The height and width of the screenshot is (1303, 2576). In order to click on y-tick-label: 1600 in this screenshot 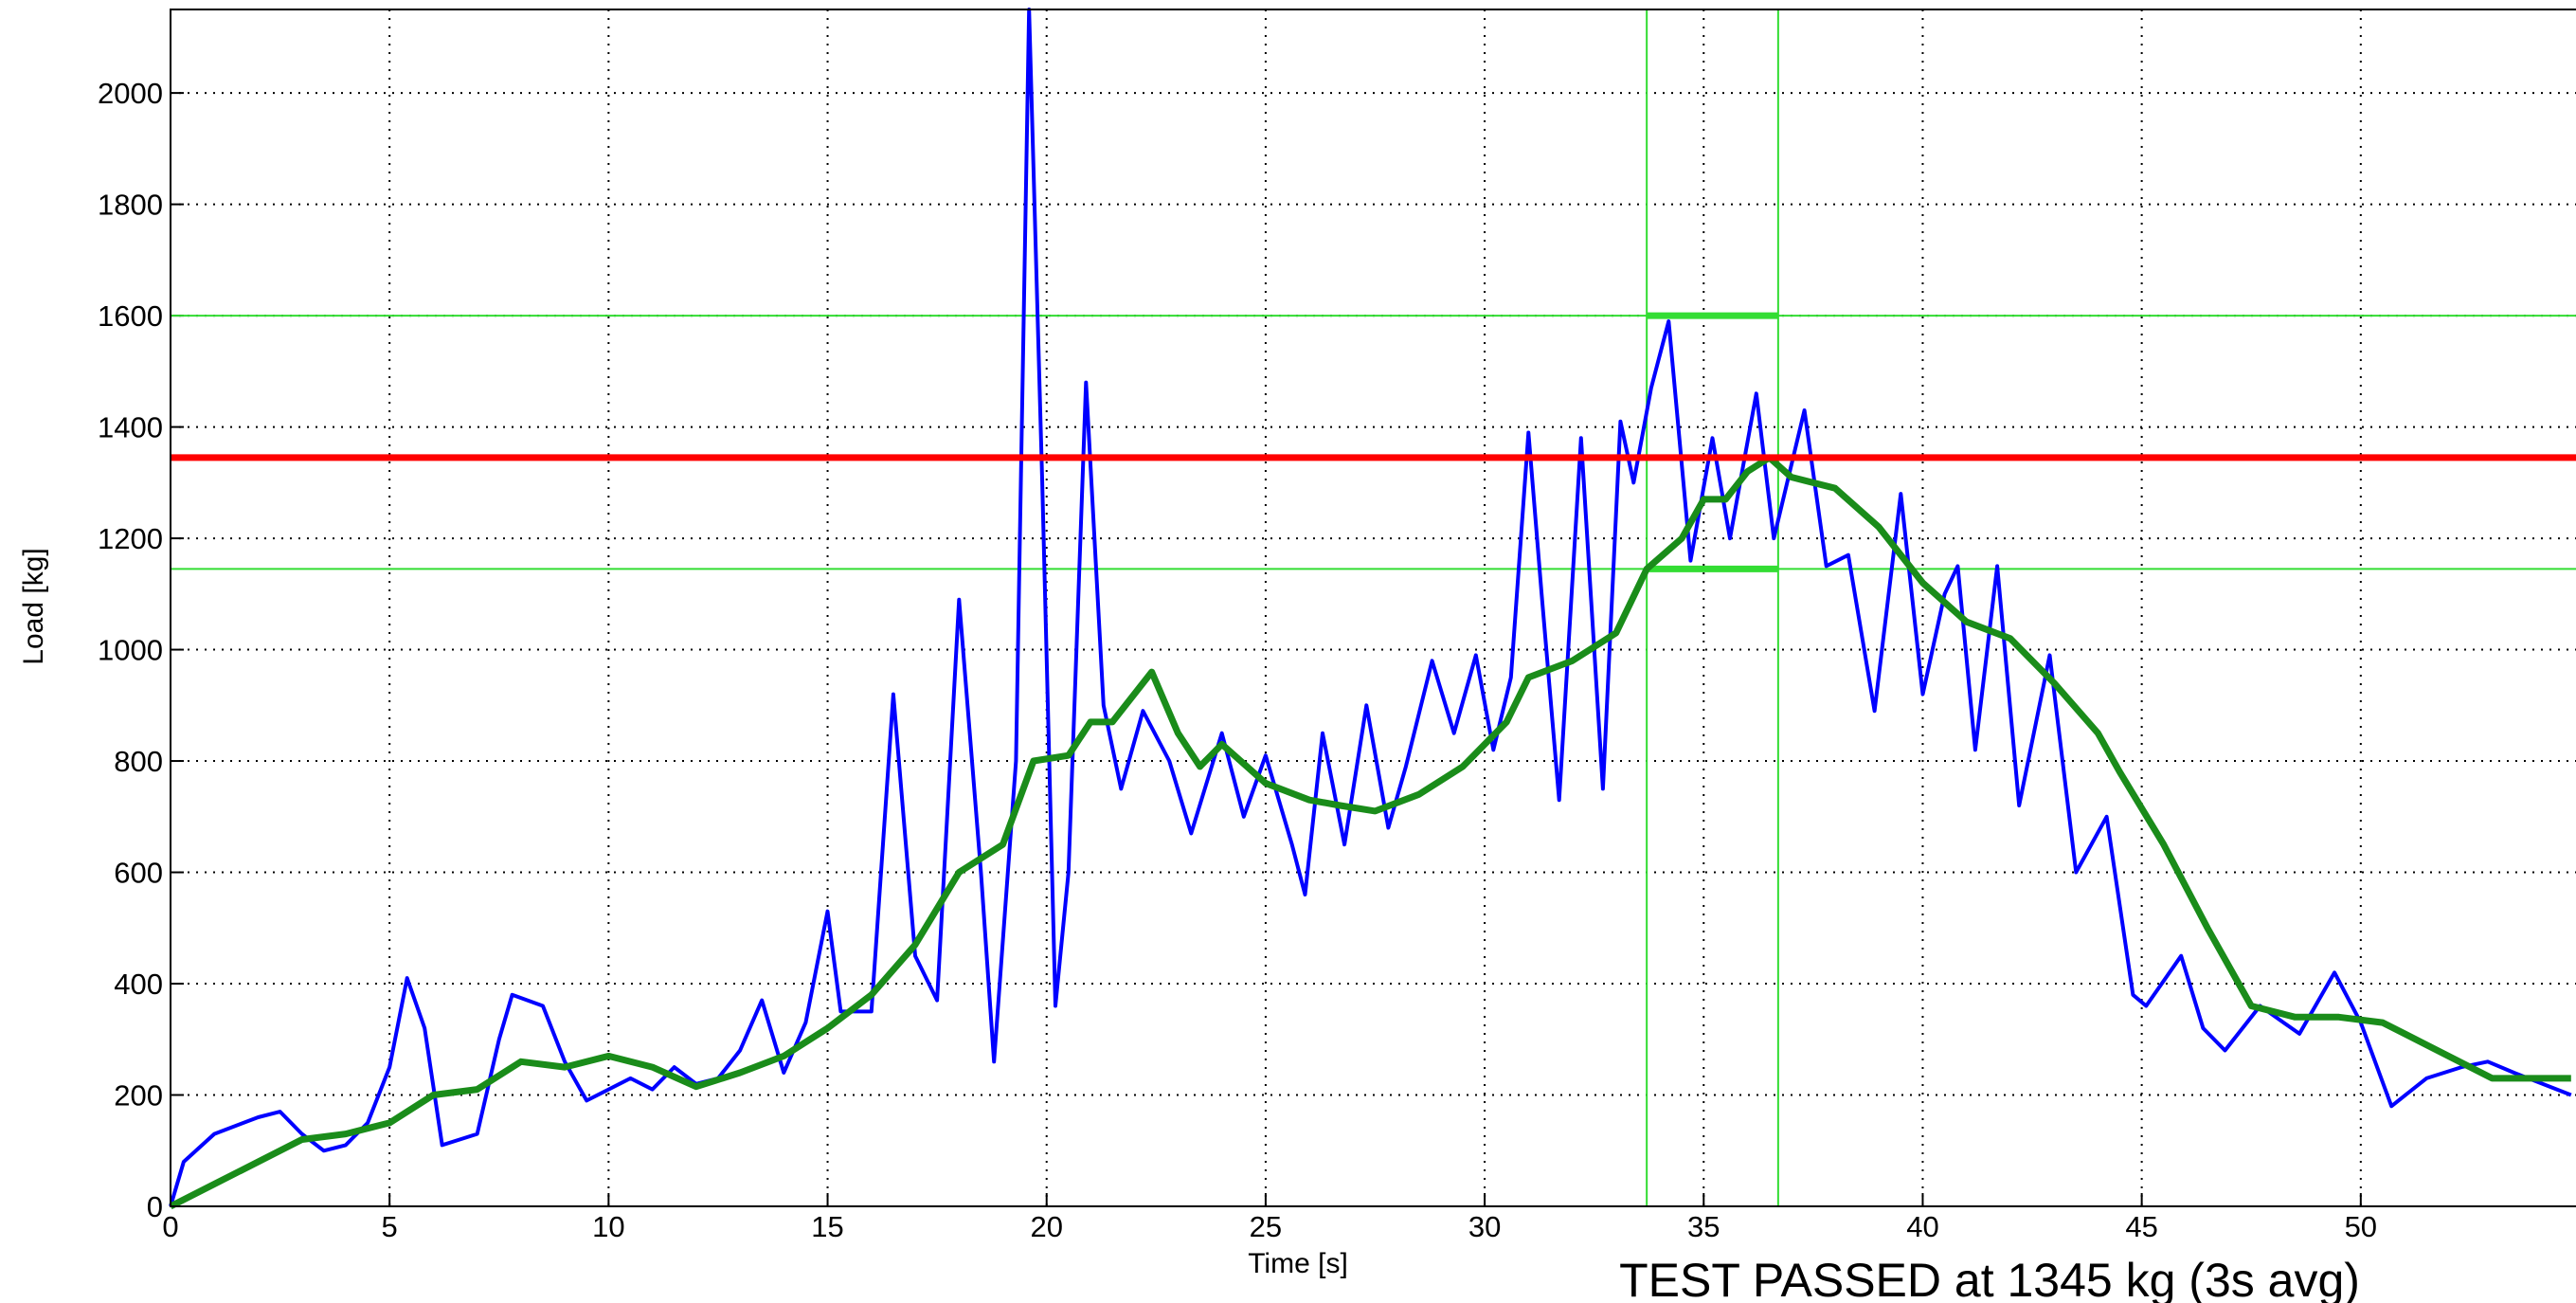, I will do `click(130, 316)`.